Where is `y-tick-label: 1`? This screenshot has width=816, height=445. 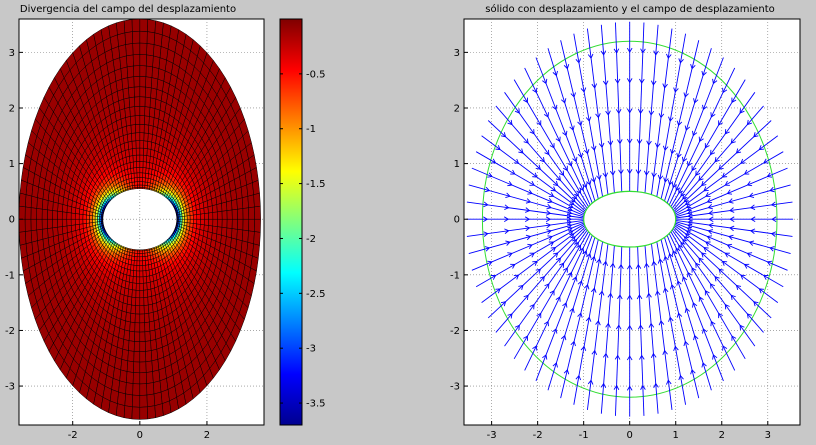 y-tick-label: 1 is located at coordinates (12, 164).